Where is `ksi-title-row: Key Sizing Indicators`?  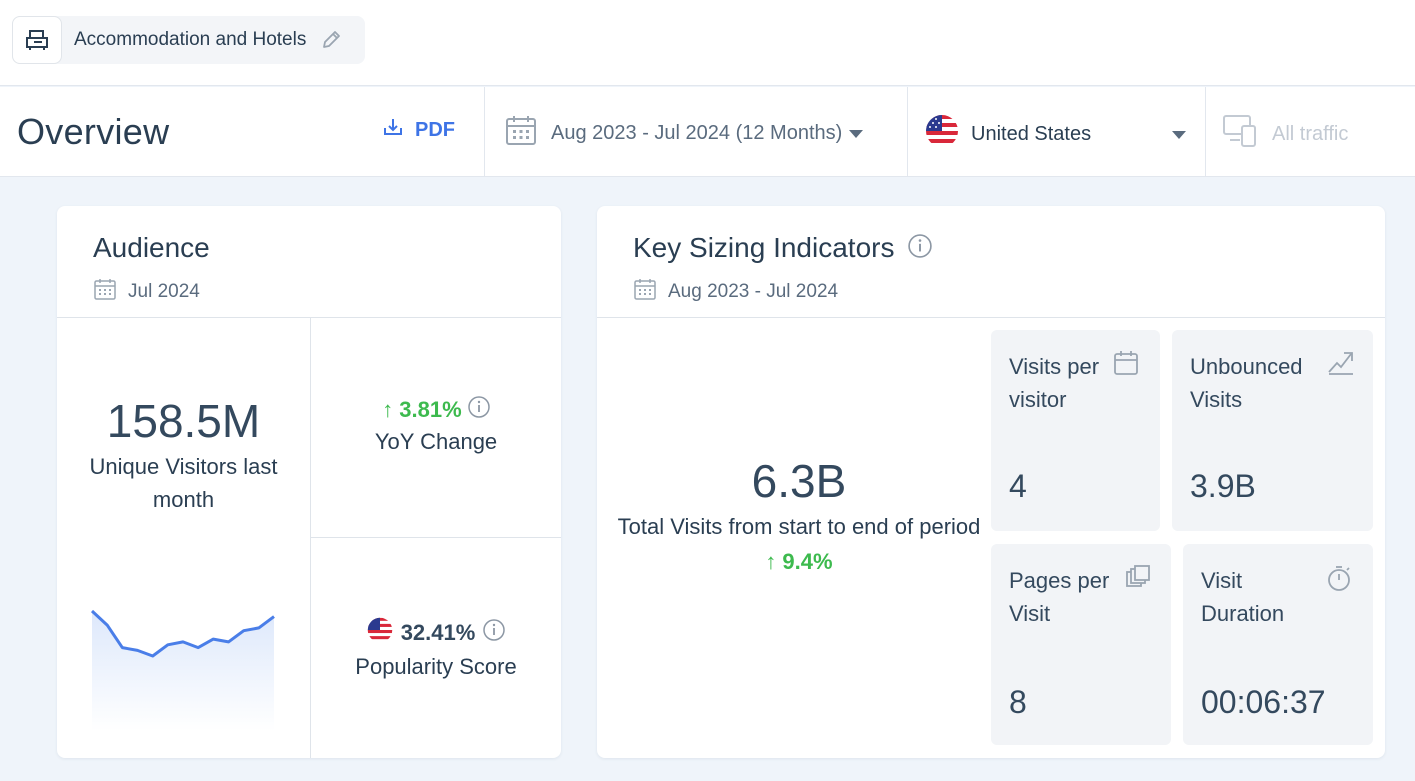 ksi-title-row: Key Sizing Indicators is located at coordinates (783, 248).